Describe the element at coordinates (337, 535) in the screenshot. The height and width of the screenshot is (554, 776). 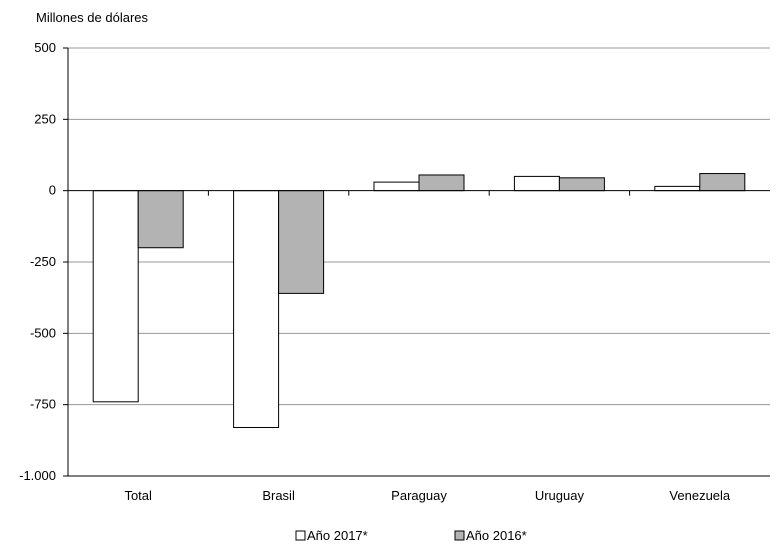
I see `legend-label: Año 2017*` at that location.